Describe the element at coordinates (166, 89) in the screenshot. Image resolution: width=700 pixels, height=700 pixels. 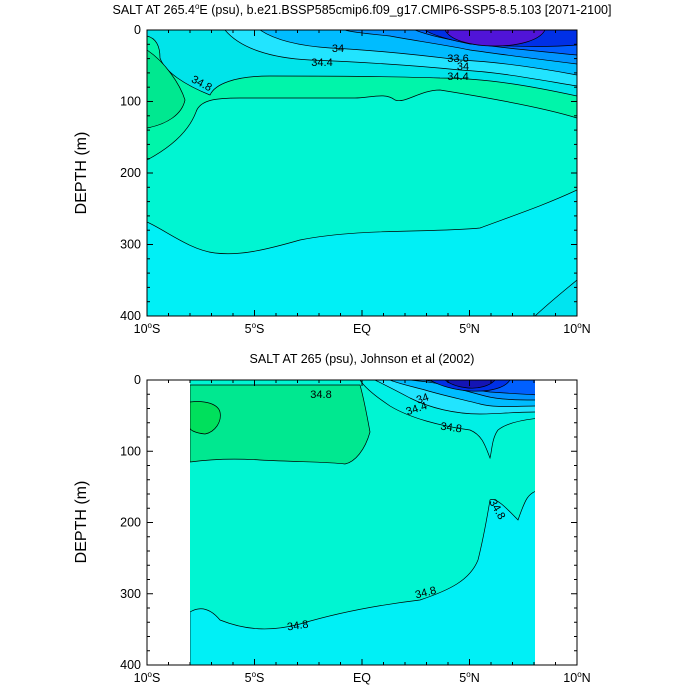
I see `fill-344-left` at that location.